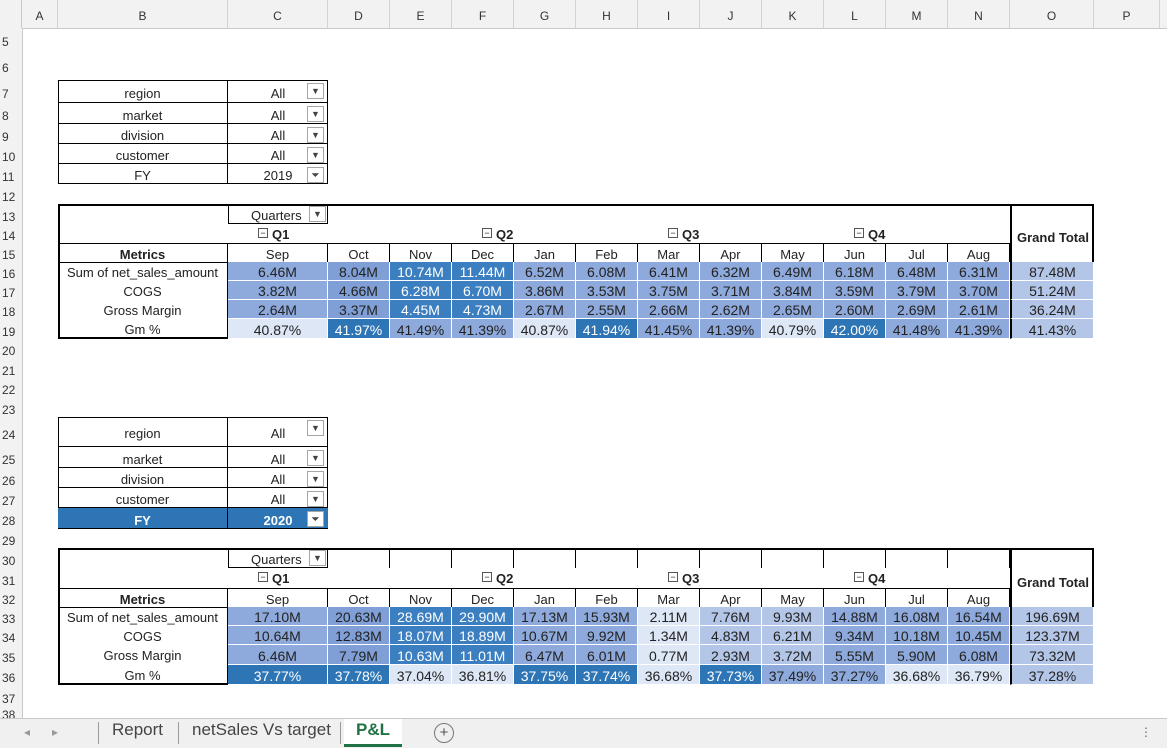  I want to click on value-cell: 41.94%, so click(607, 329).